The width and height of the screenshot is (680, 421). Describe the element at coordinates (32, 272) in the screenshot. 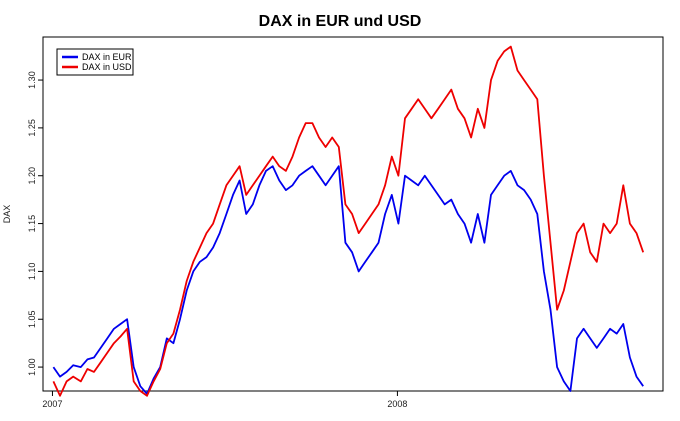

I see `y-tick-label: 1.10` at that location.